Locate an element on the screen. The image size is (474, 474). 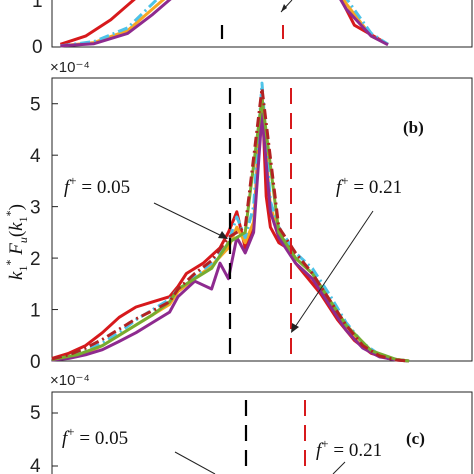
panel-b-ytick-label-4: 4 is located at coordinates (35, 156).